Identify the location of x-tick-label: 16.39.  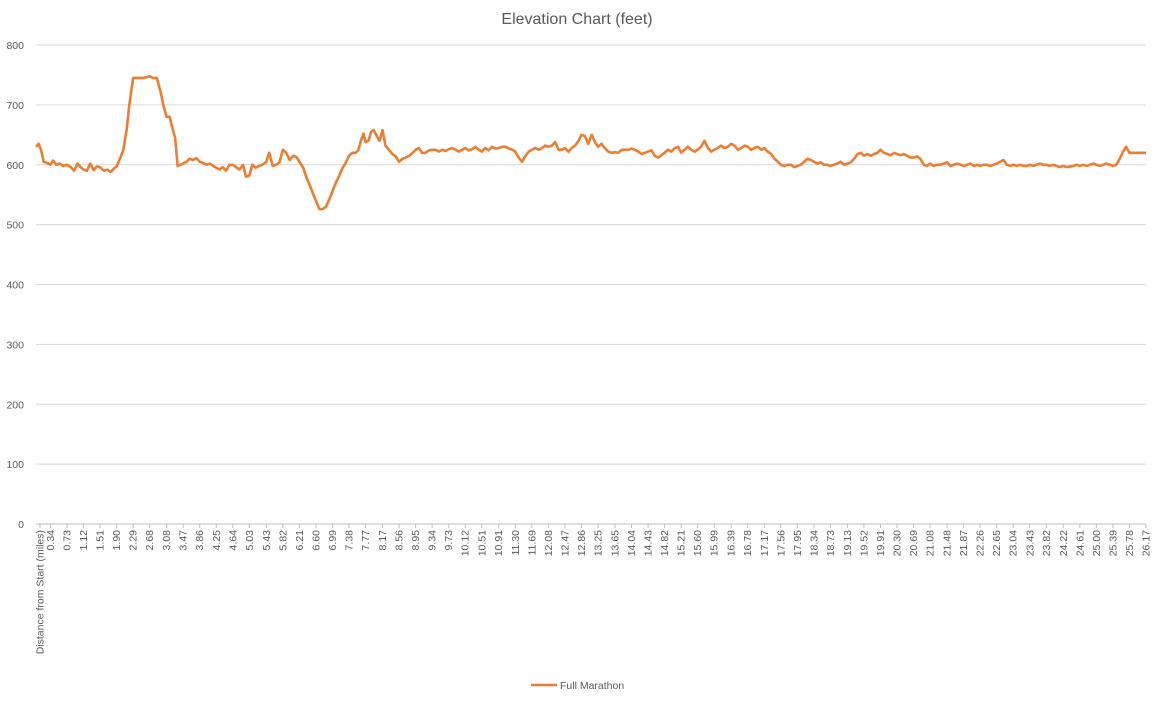
(732, 543).